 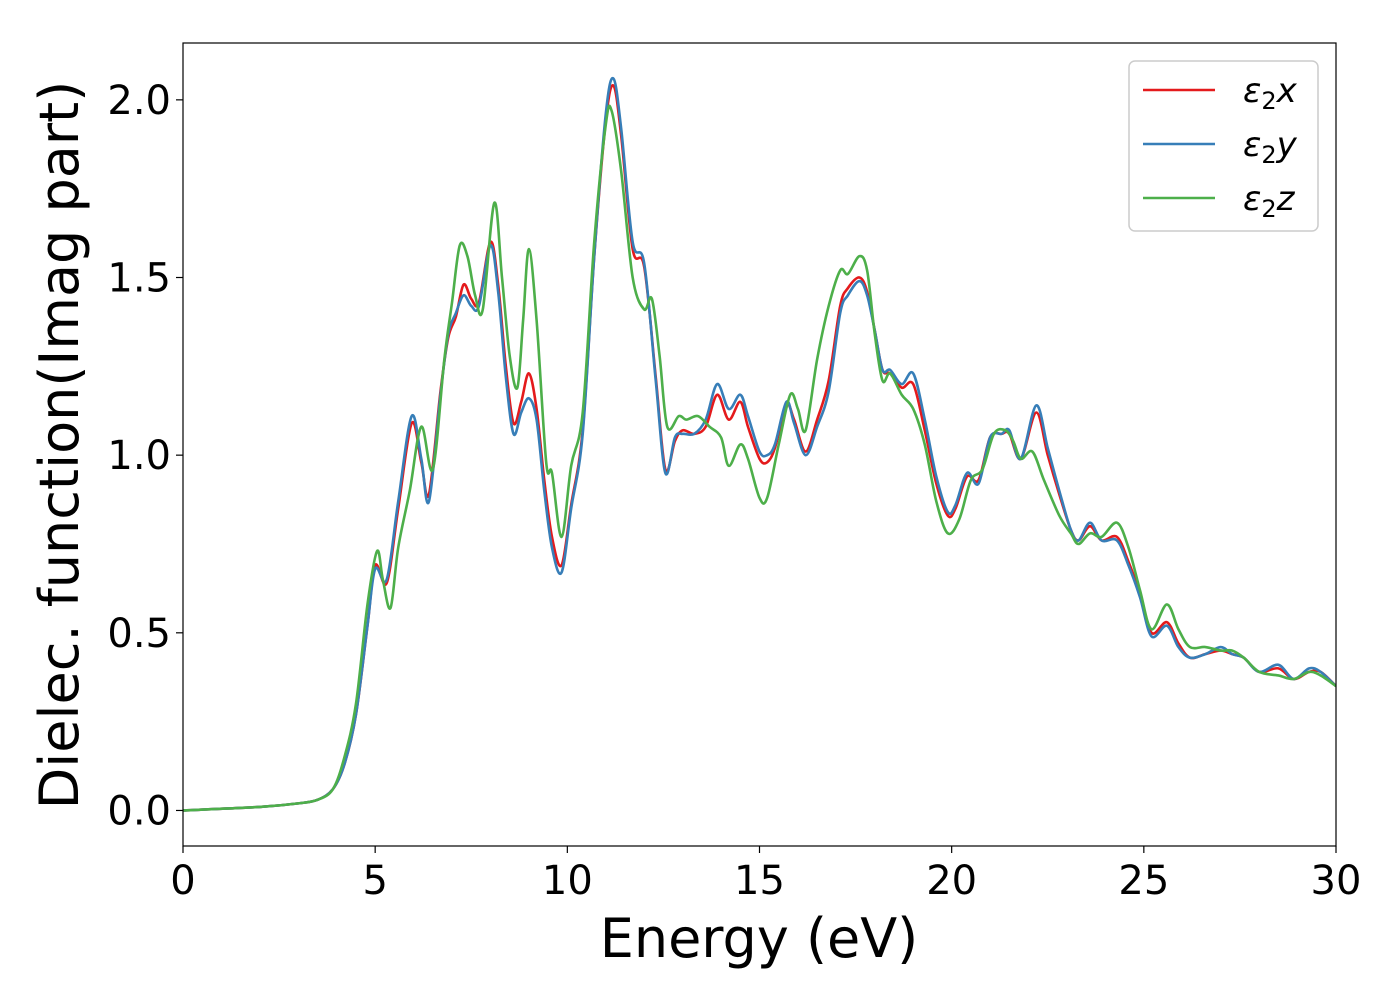 What do you see at coordinates (951, 881) in the screenshot?
I see `x-tick-label: 20` at bounding box center [951, 881].